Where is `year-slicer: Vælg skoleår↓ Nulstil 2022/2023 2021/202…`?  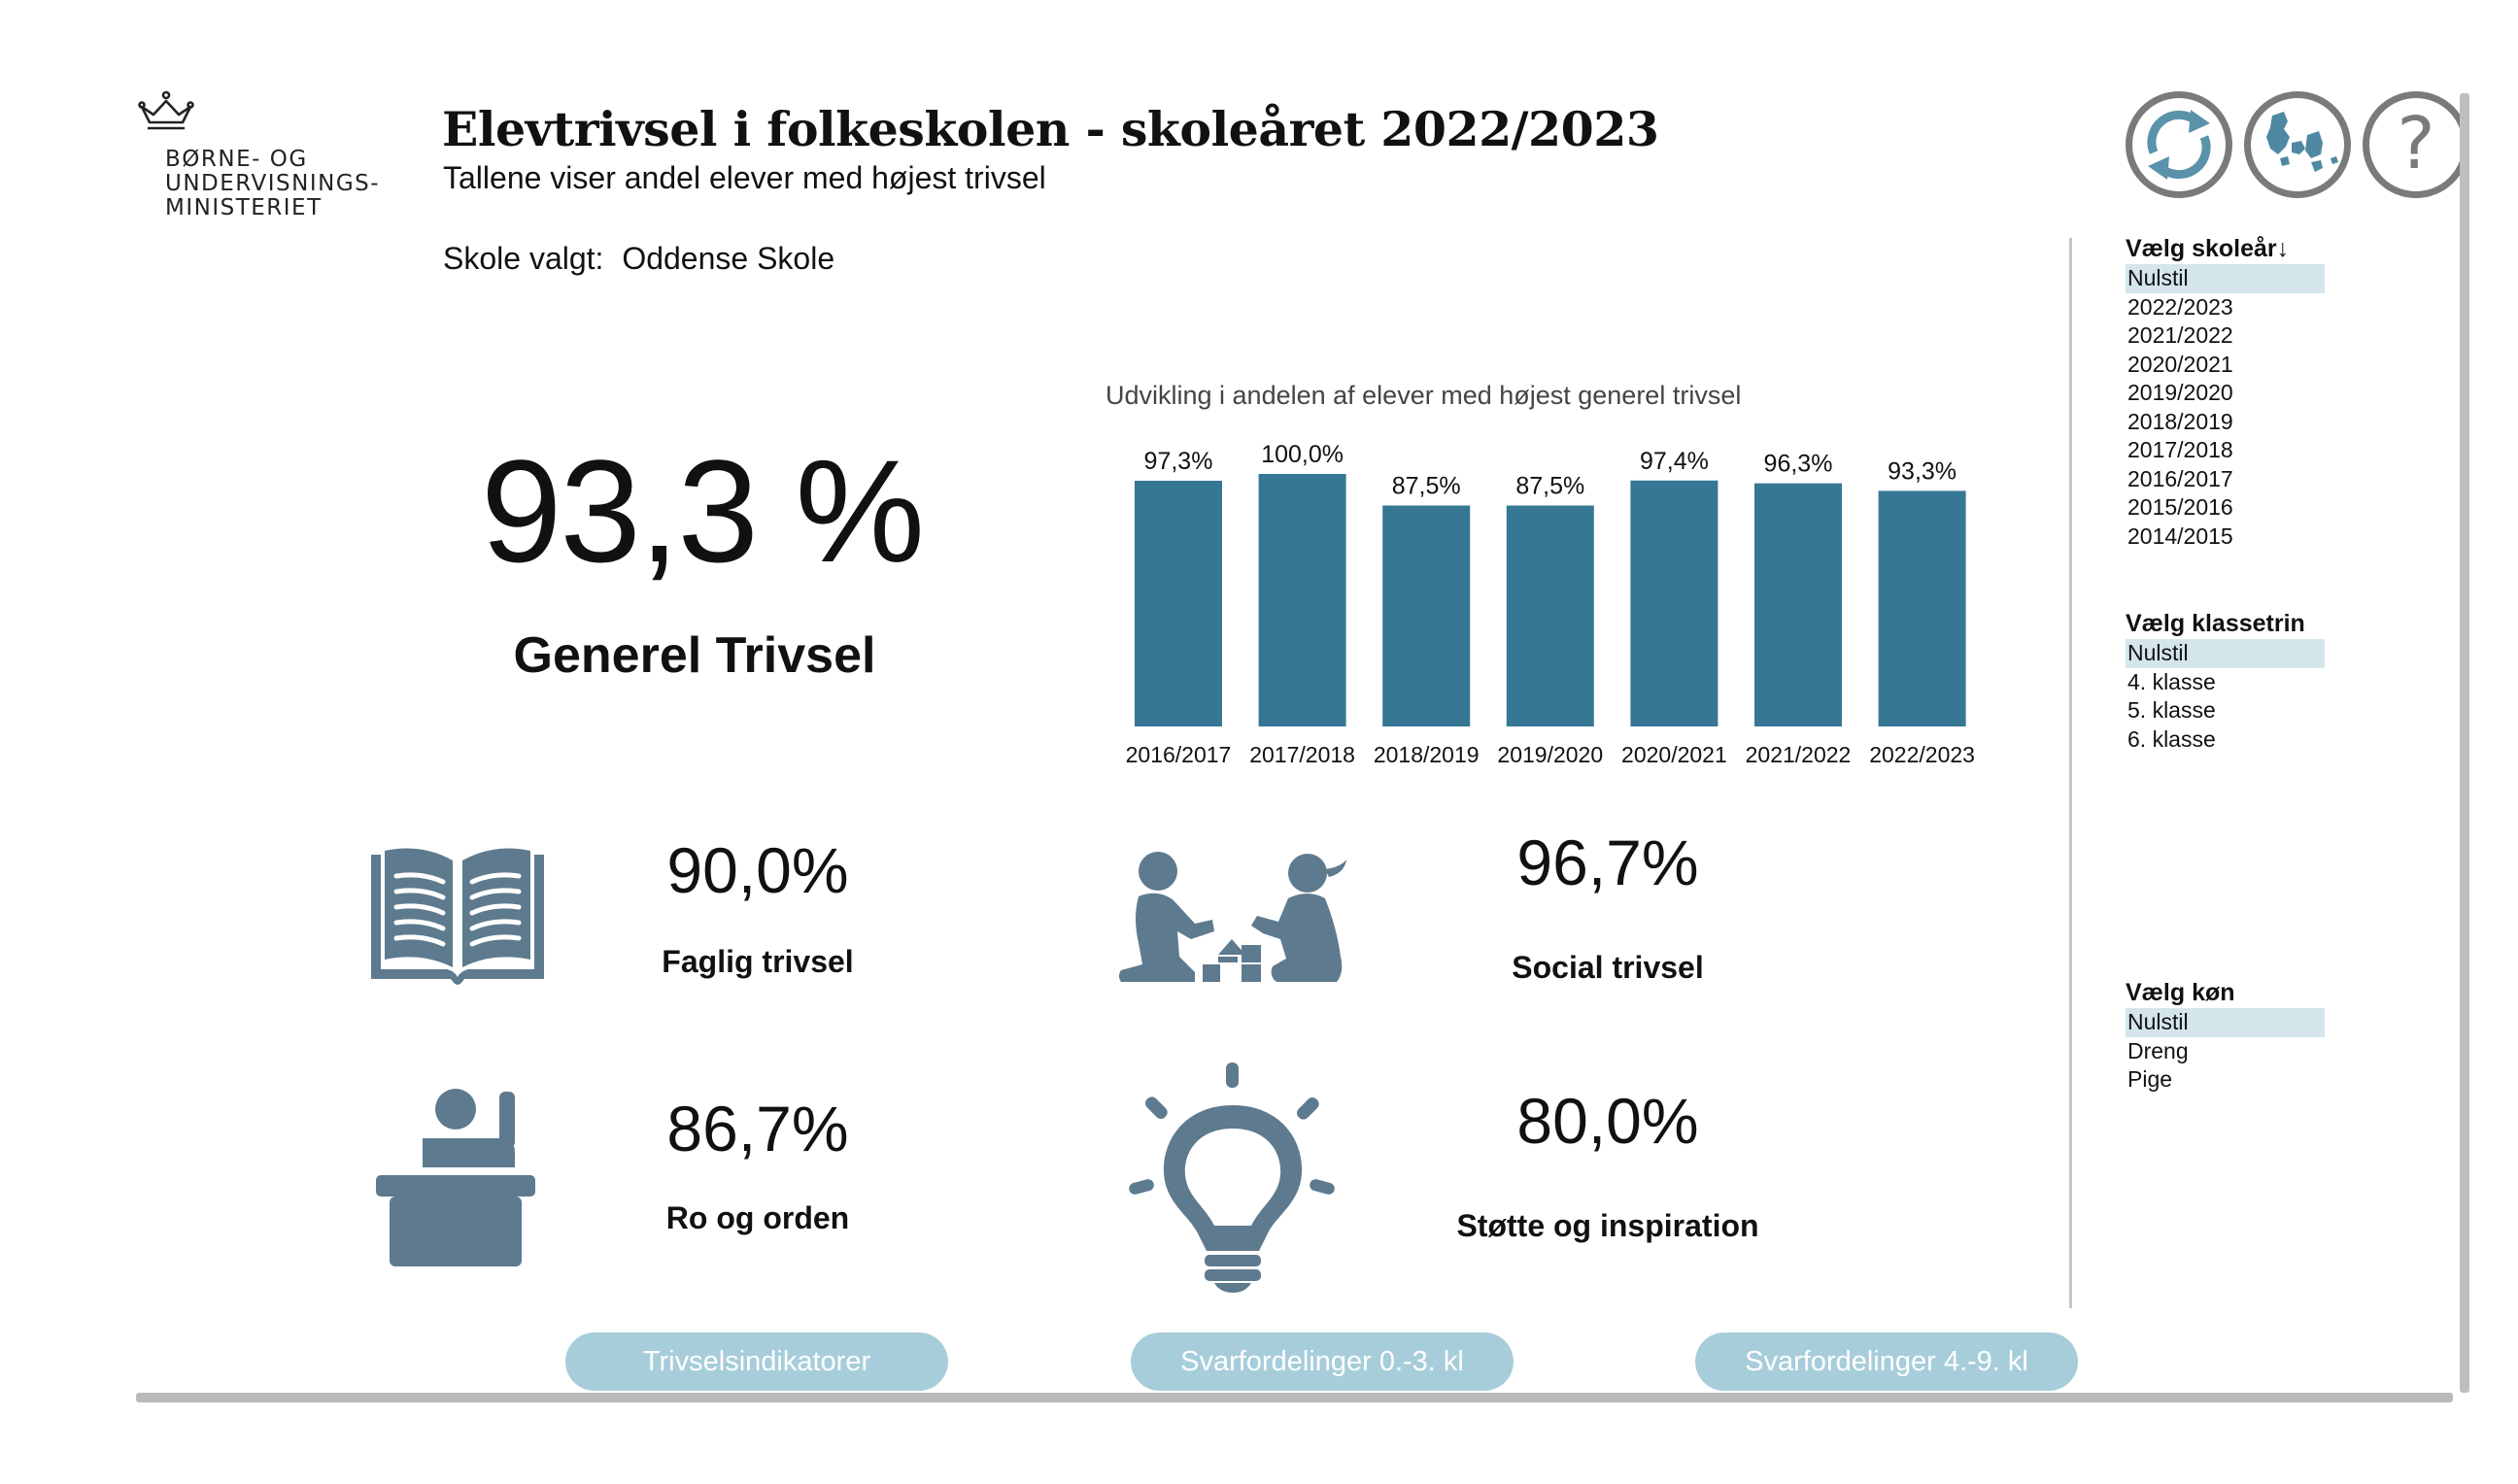 year-slicer: Vælg skoleår↓ Nulstil 2022/2023 2021/202… is located at coordinates (2225, 393).